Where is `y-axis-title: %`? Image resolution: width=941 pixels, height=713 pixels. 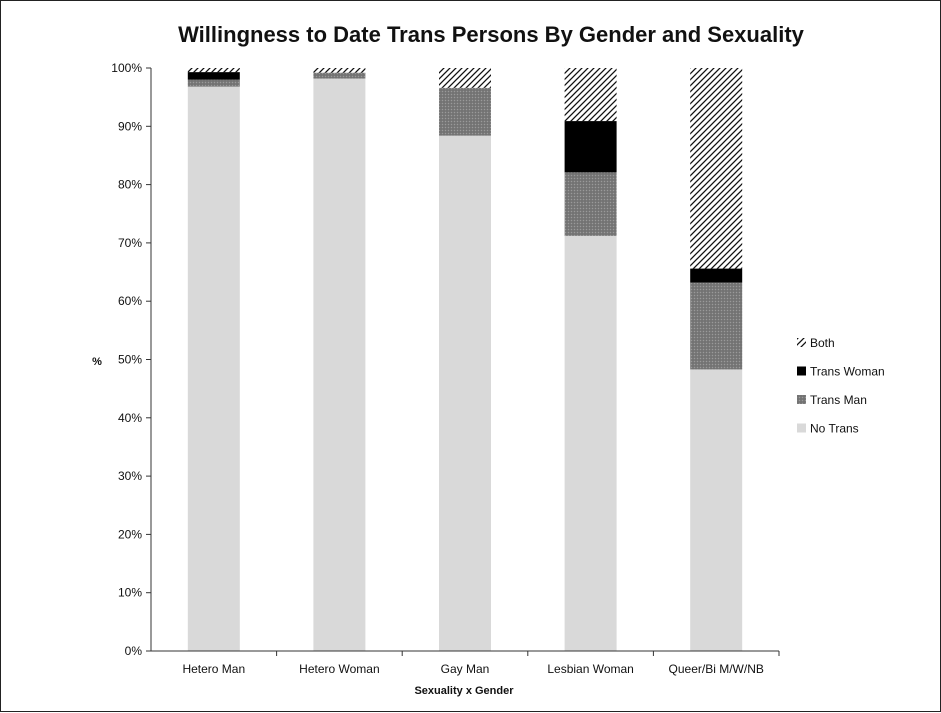 y-axis-title: % is located at coordinates (97, 362).